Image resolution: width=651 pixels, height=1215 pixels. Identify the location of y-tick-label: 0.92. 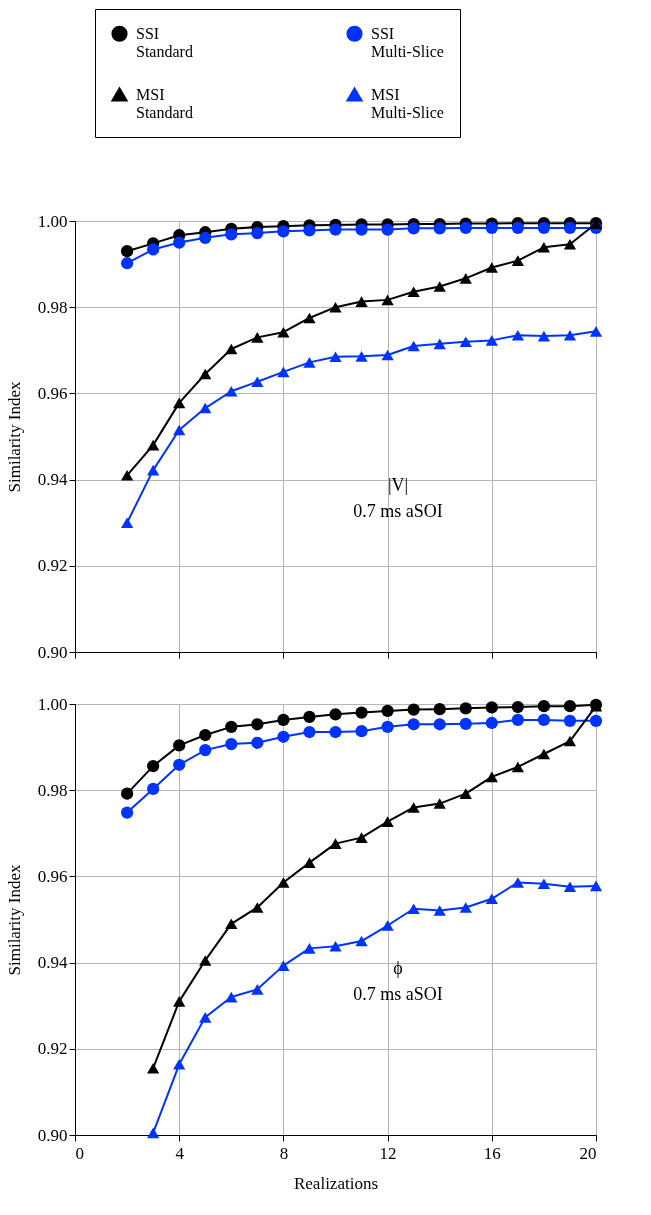
(52, 1049).